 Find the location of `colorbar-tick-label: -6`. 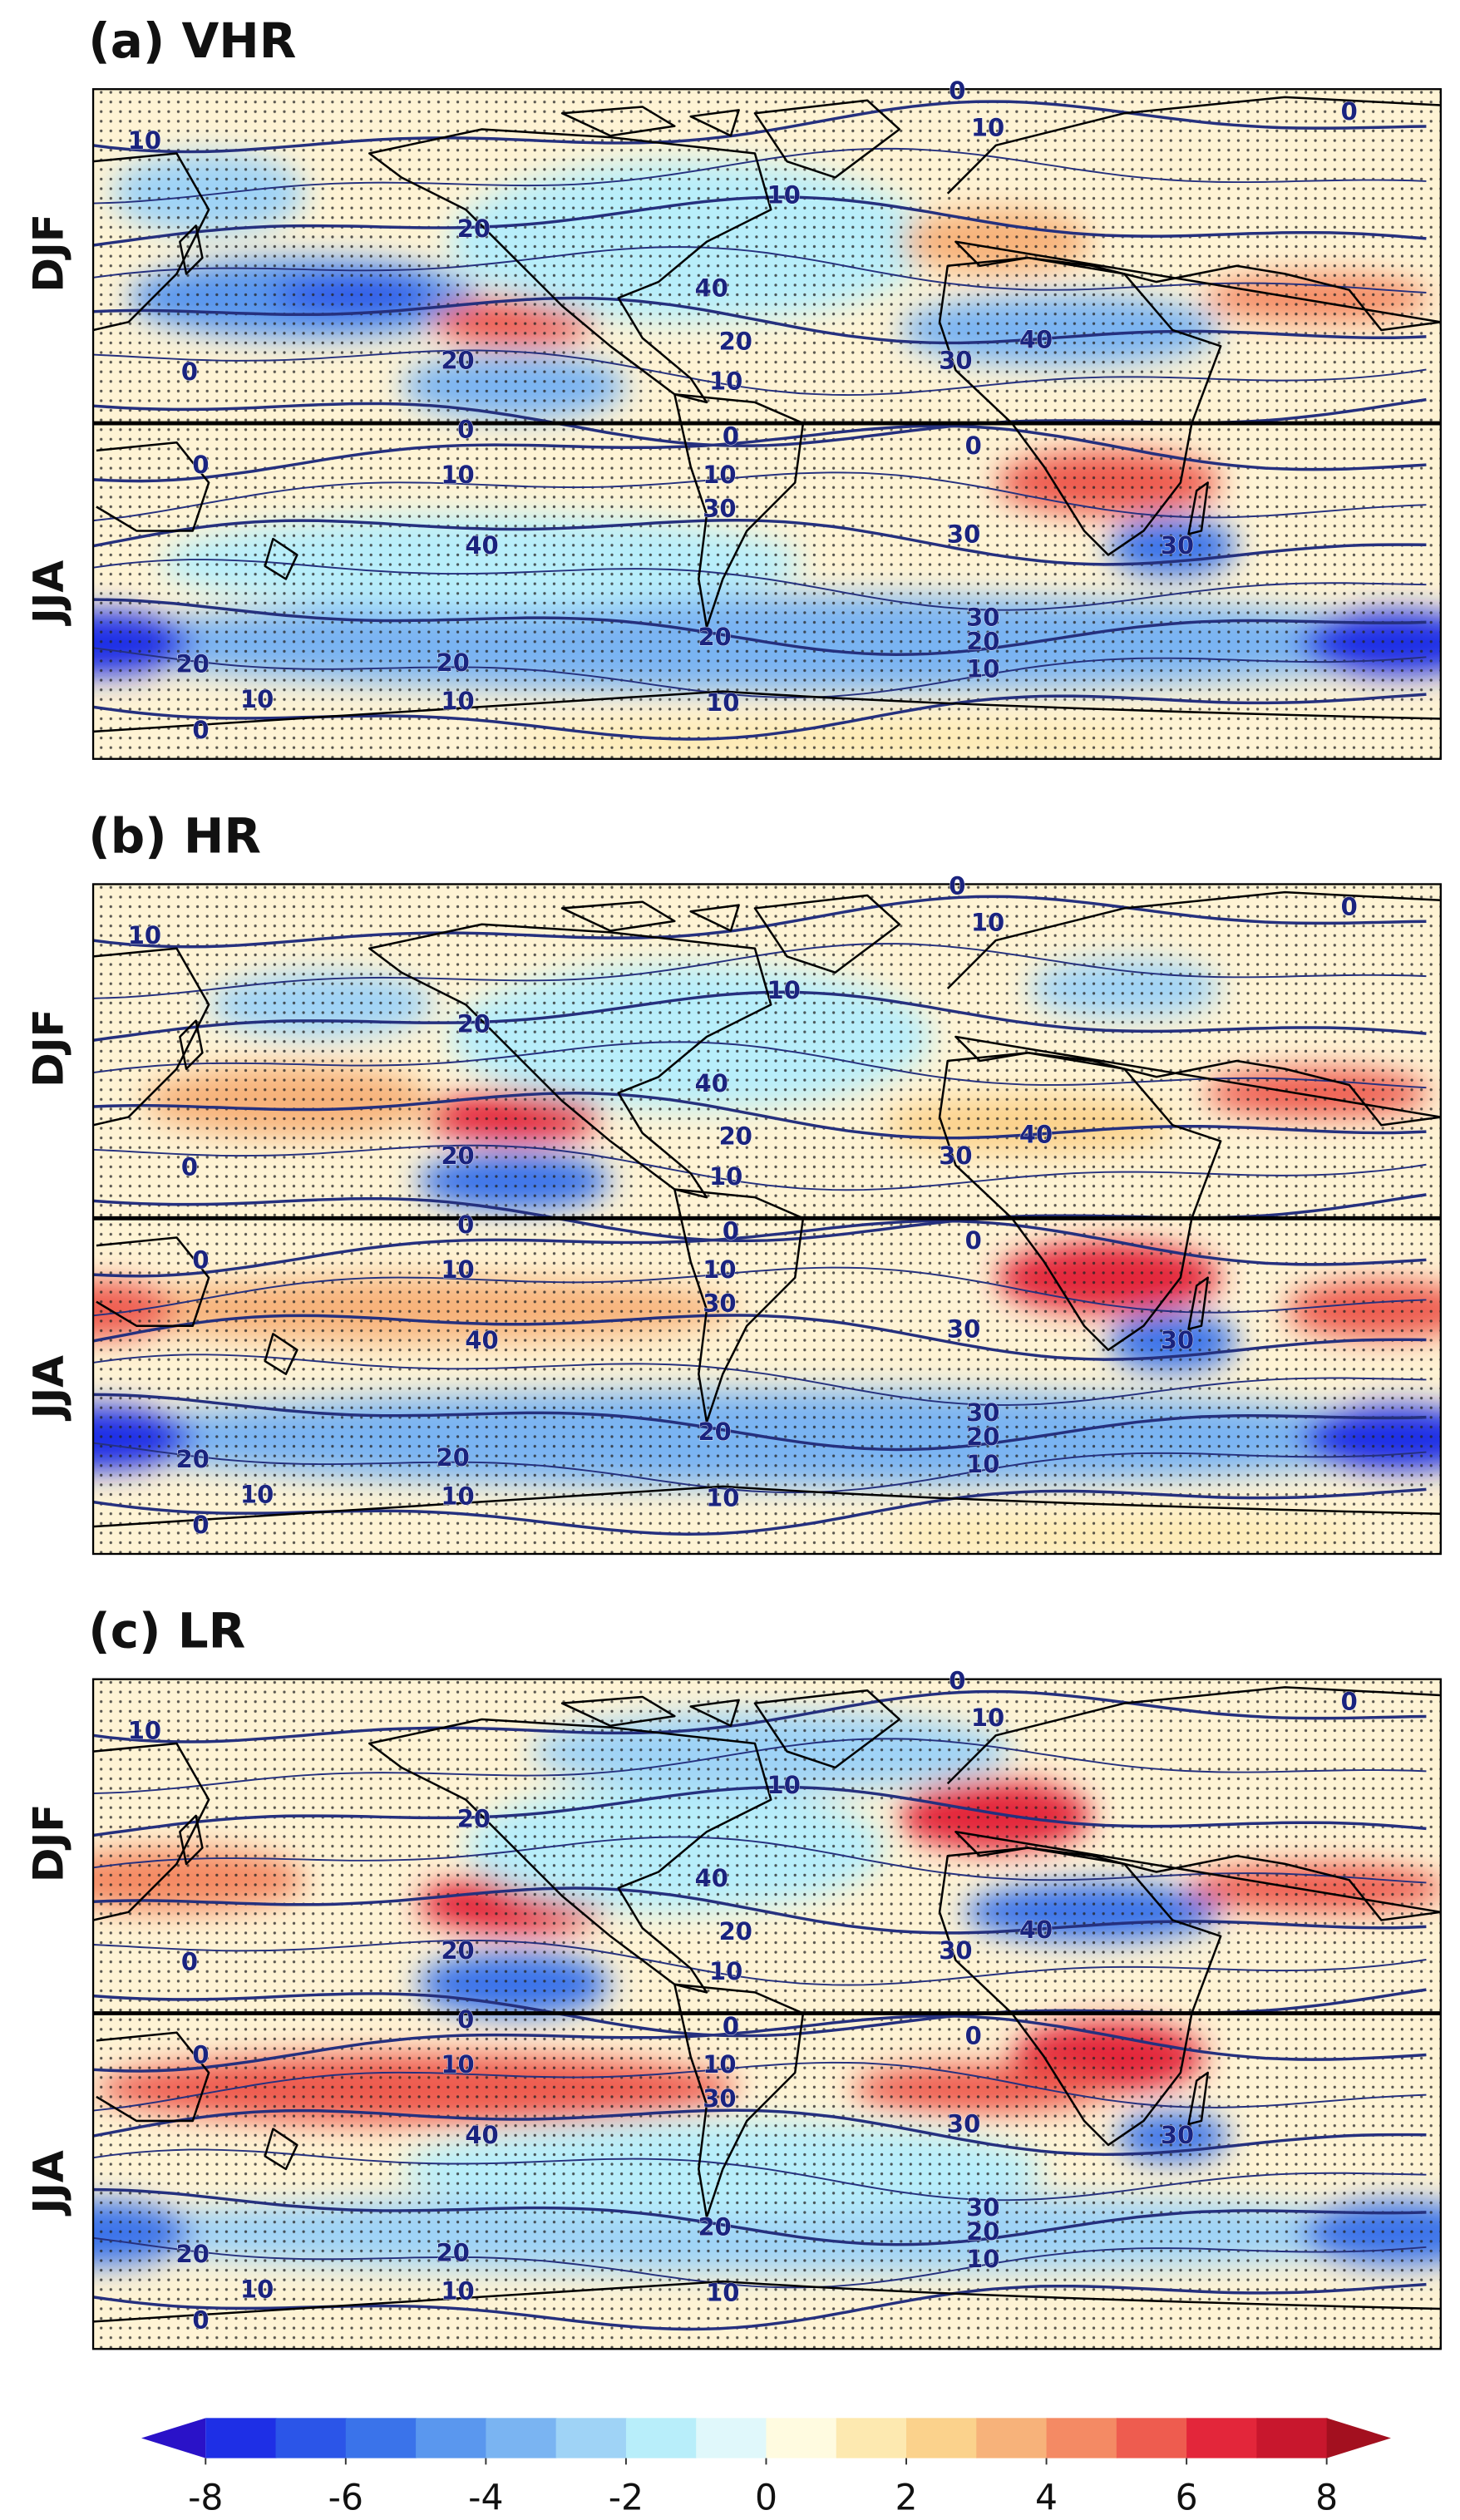

colorbar-tick-label: -6 is located at coordinates (345, 2498).